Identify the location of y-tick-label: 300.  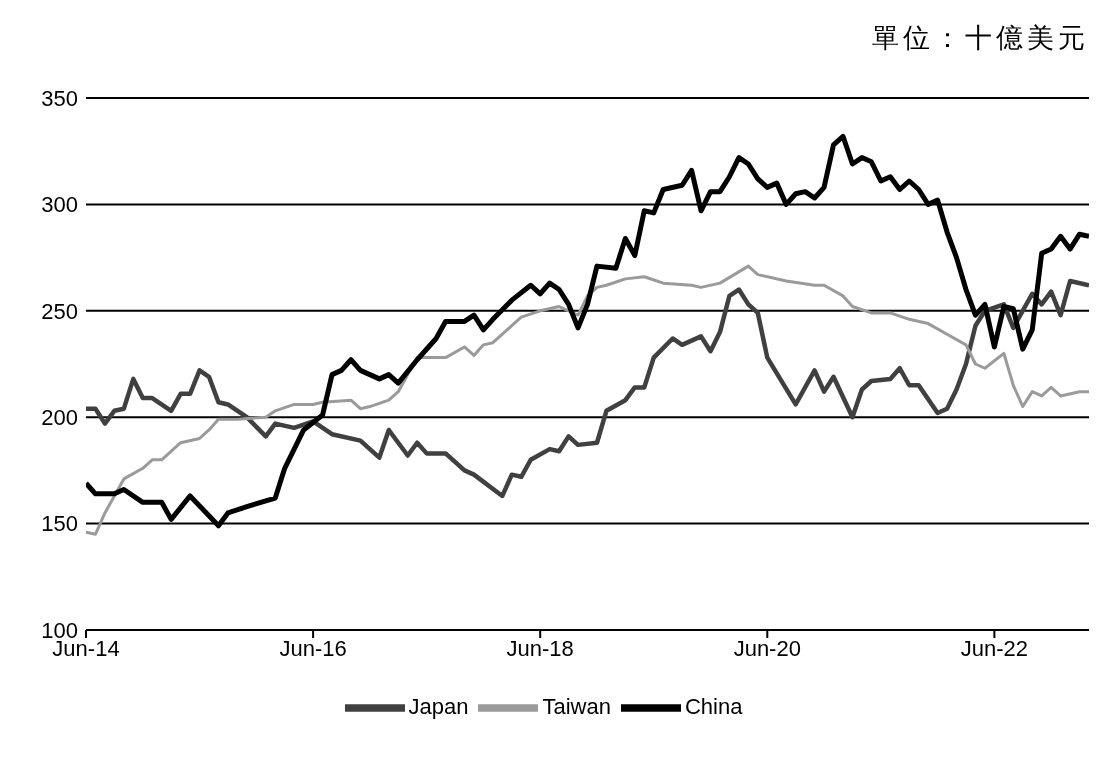
(59, 205).